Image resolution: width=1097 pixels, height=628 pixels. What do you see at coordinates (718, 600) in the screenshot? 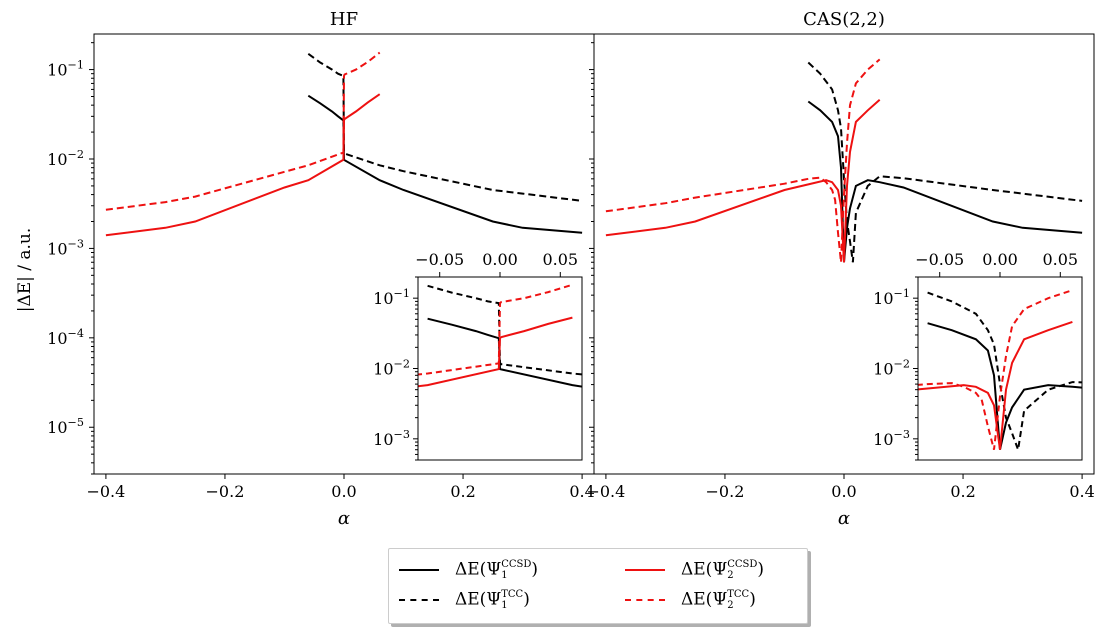
I see `legend-label: ΔE(Ψ TCC 2)` at bounding box center [718, 600].